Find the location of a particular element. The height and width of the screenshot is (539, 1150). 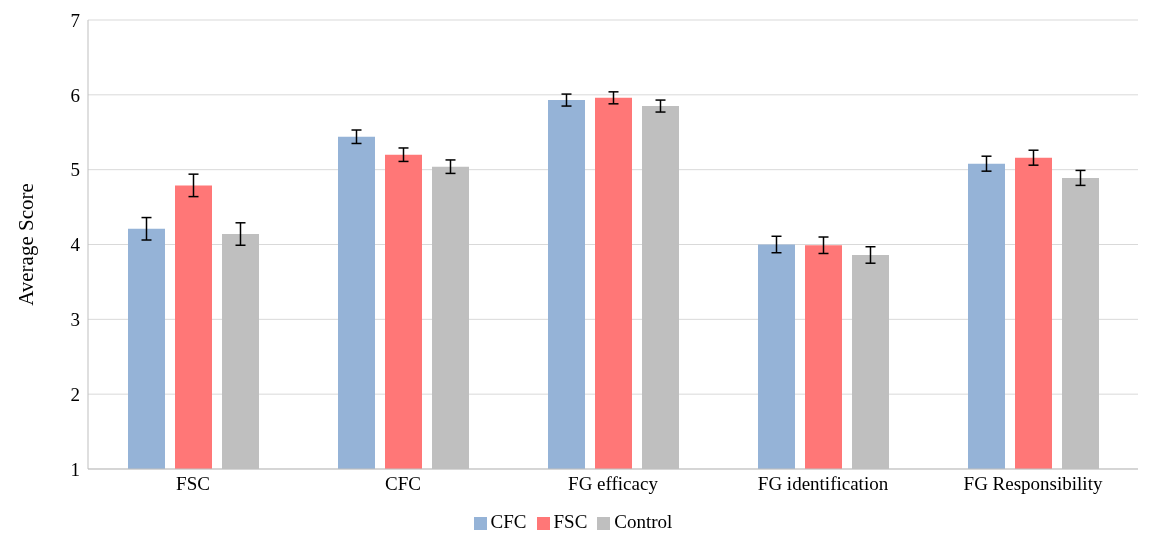

legend-label: Control is located at coordinates (643, 521).